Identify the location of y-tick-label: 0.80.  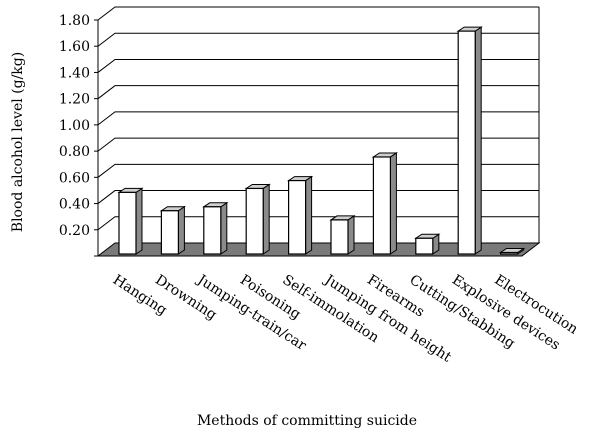
(74, 152).